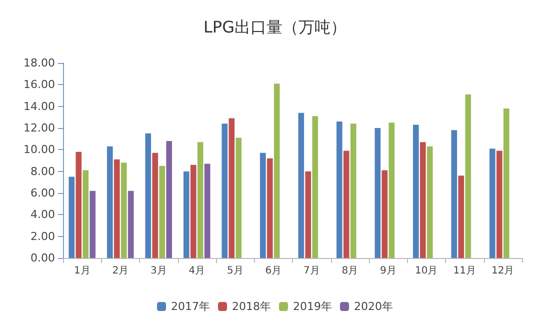 The width and height of the screenshot is (550, 331). Describe the element at coordinates (120, 271) in the screenshot. I see `x-tick-label: 2月` at that location.